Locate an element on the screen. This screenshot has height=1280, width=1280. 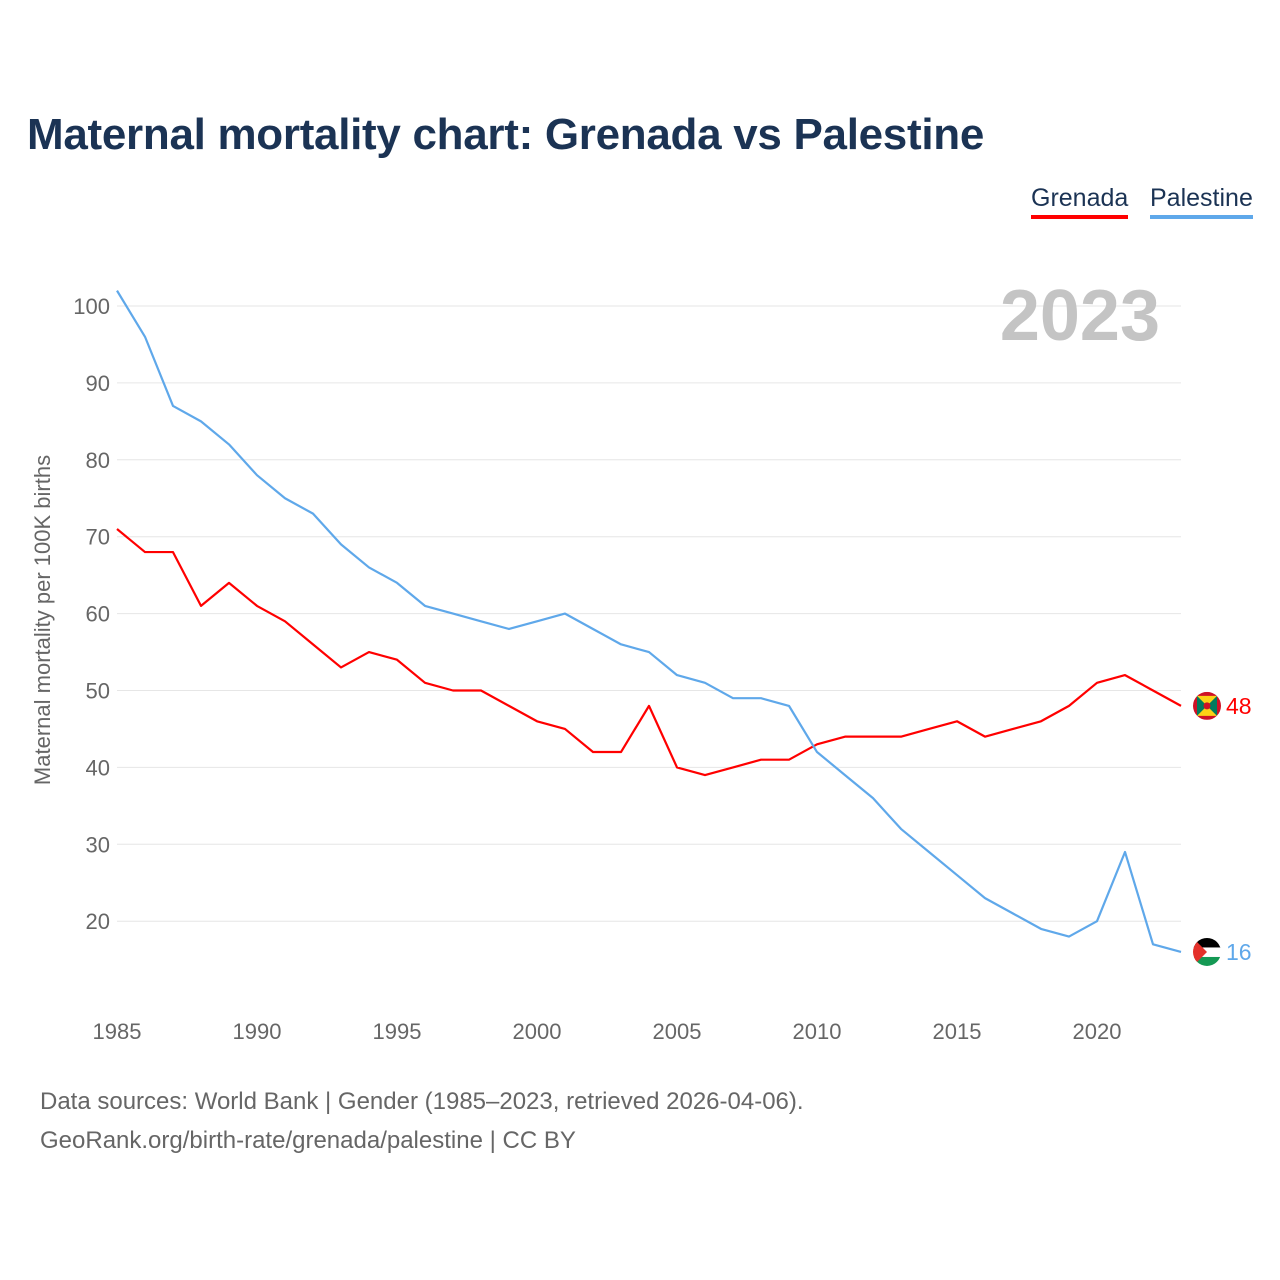
y-tick-label: 50 is located at coordinates (98, 691).